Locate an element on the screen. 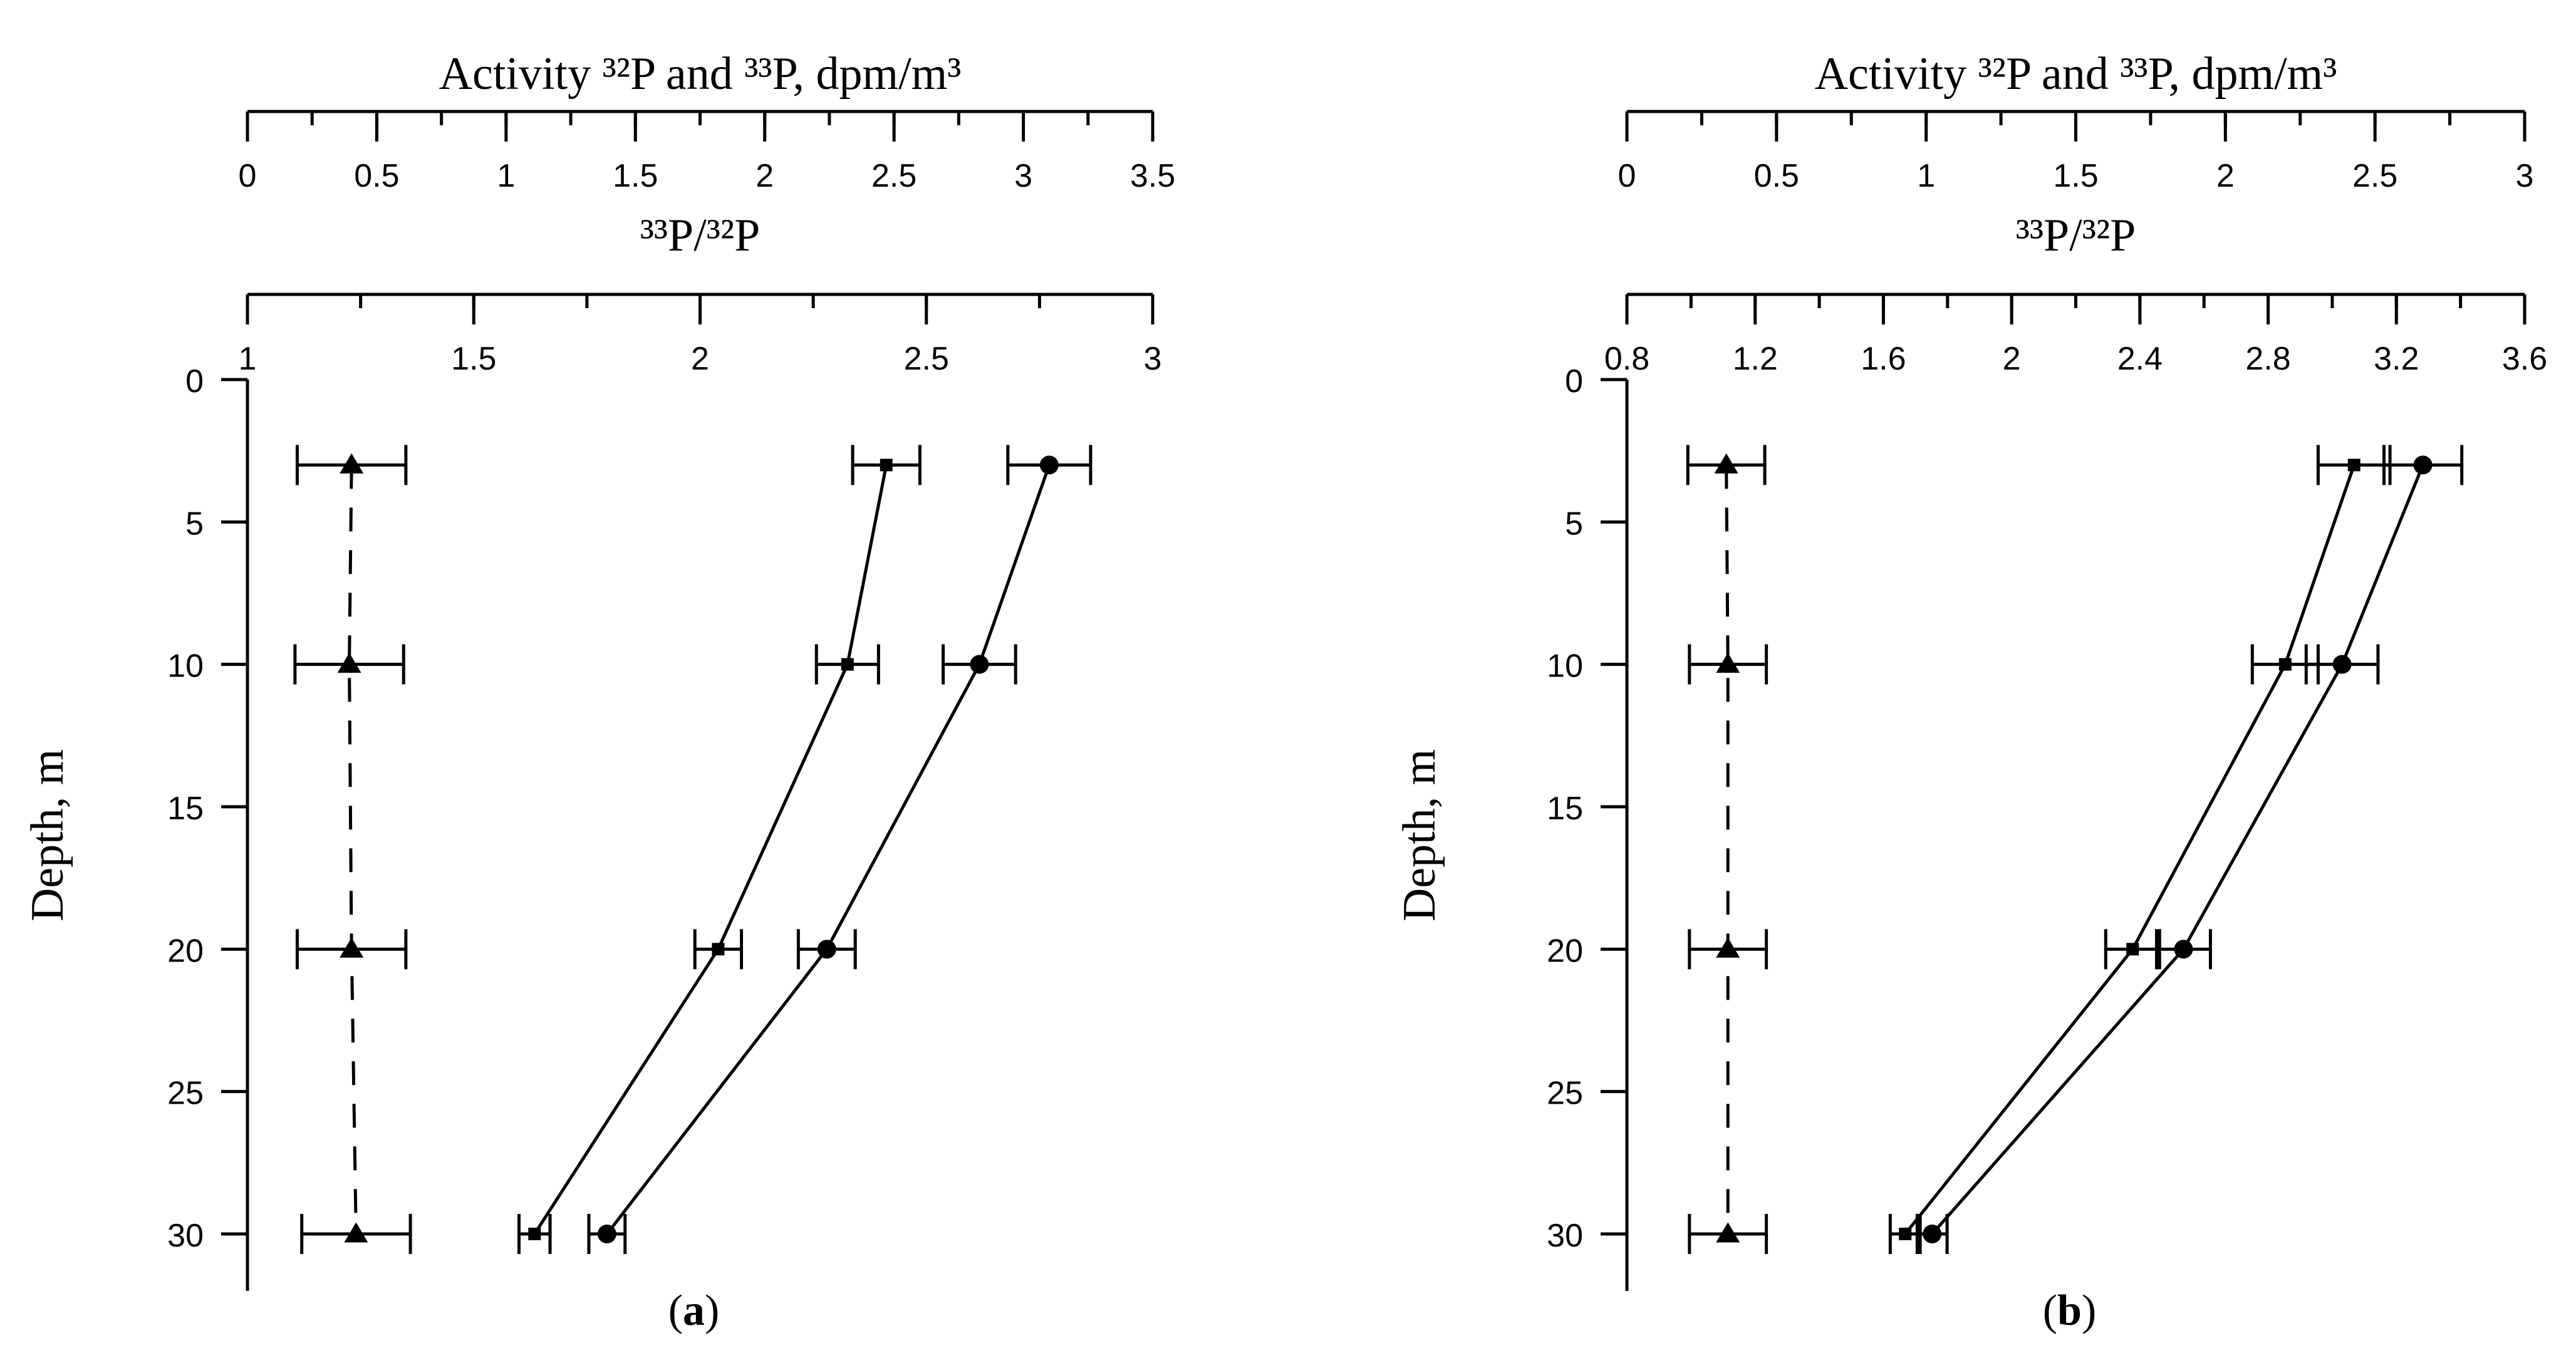 The height and width of the screenshot is (1368, 2576). ratio-axis-tick-label: 3.2 is located at coordinates (2396, 359).